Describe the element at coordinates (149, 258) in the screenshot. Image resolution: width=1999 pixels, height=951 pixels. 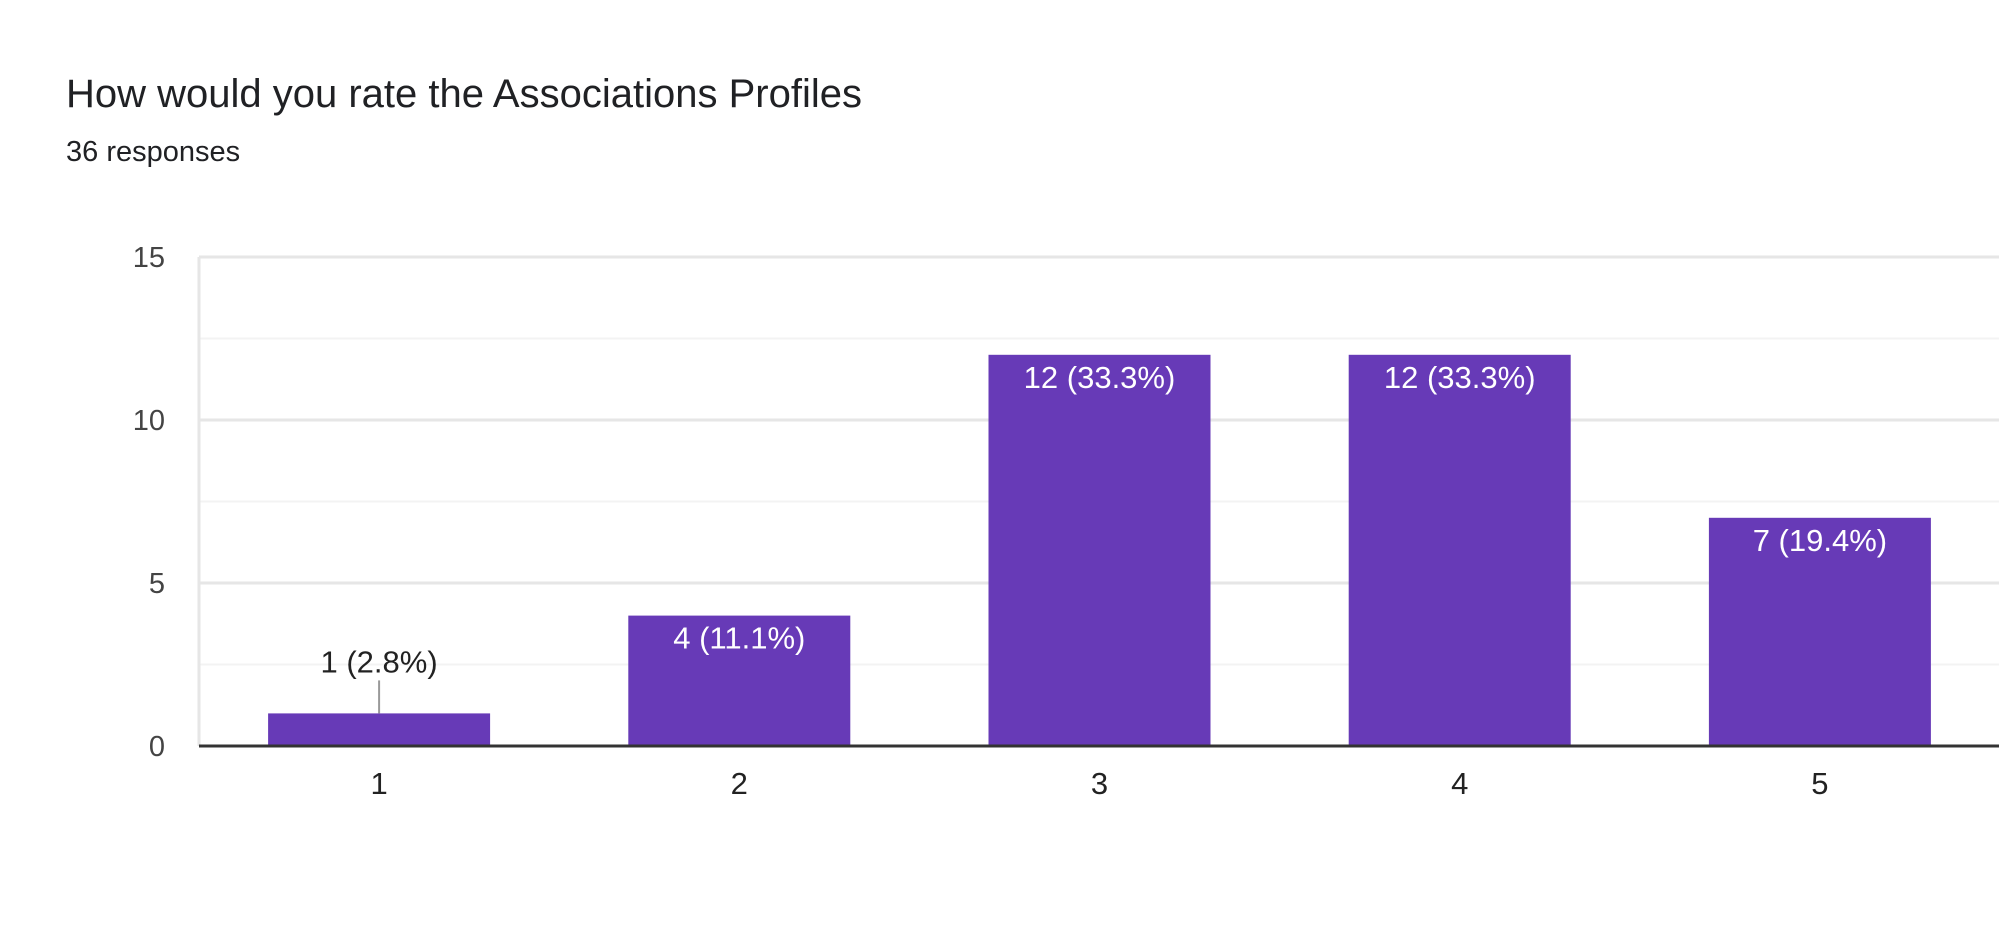
I see `y-tick-label: 15` at that location.